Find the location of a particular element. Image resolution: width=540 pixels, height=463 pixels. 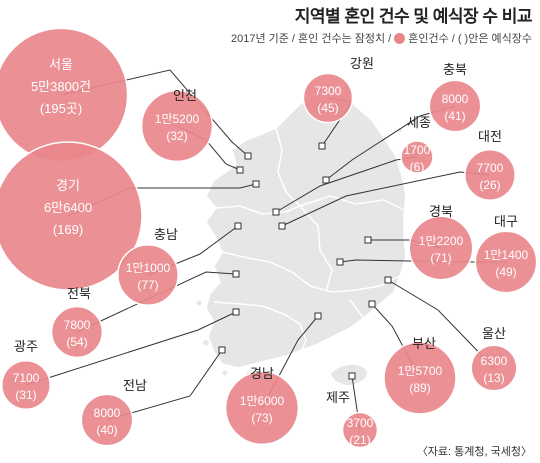

venue-count-sejong: (6) is located at coordinates (417, 167).